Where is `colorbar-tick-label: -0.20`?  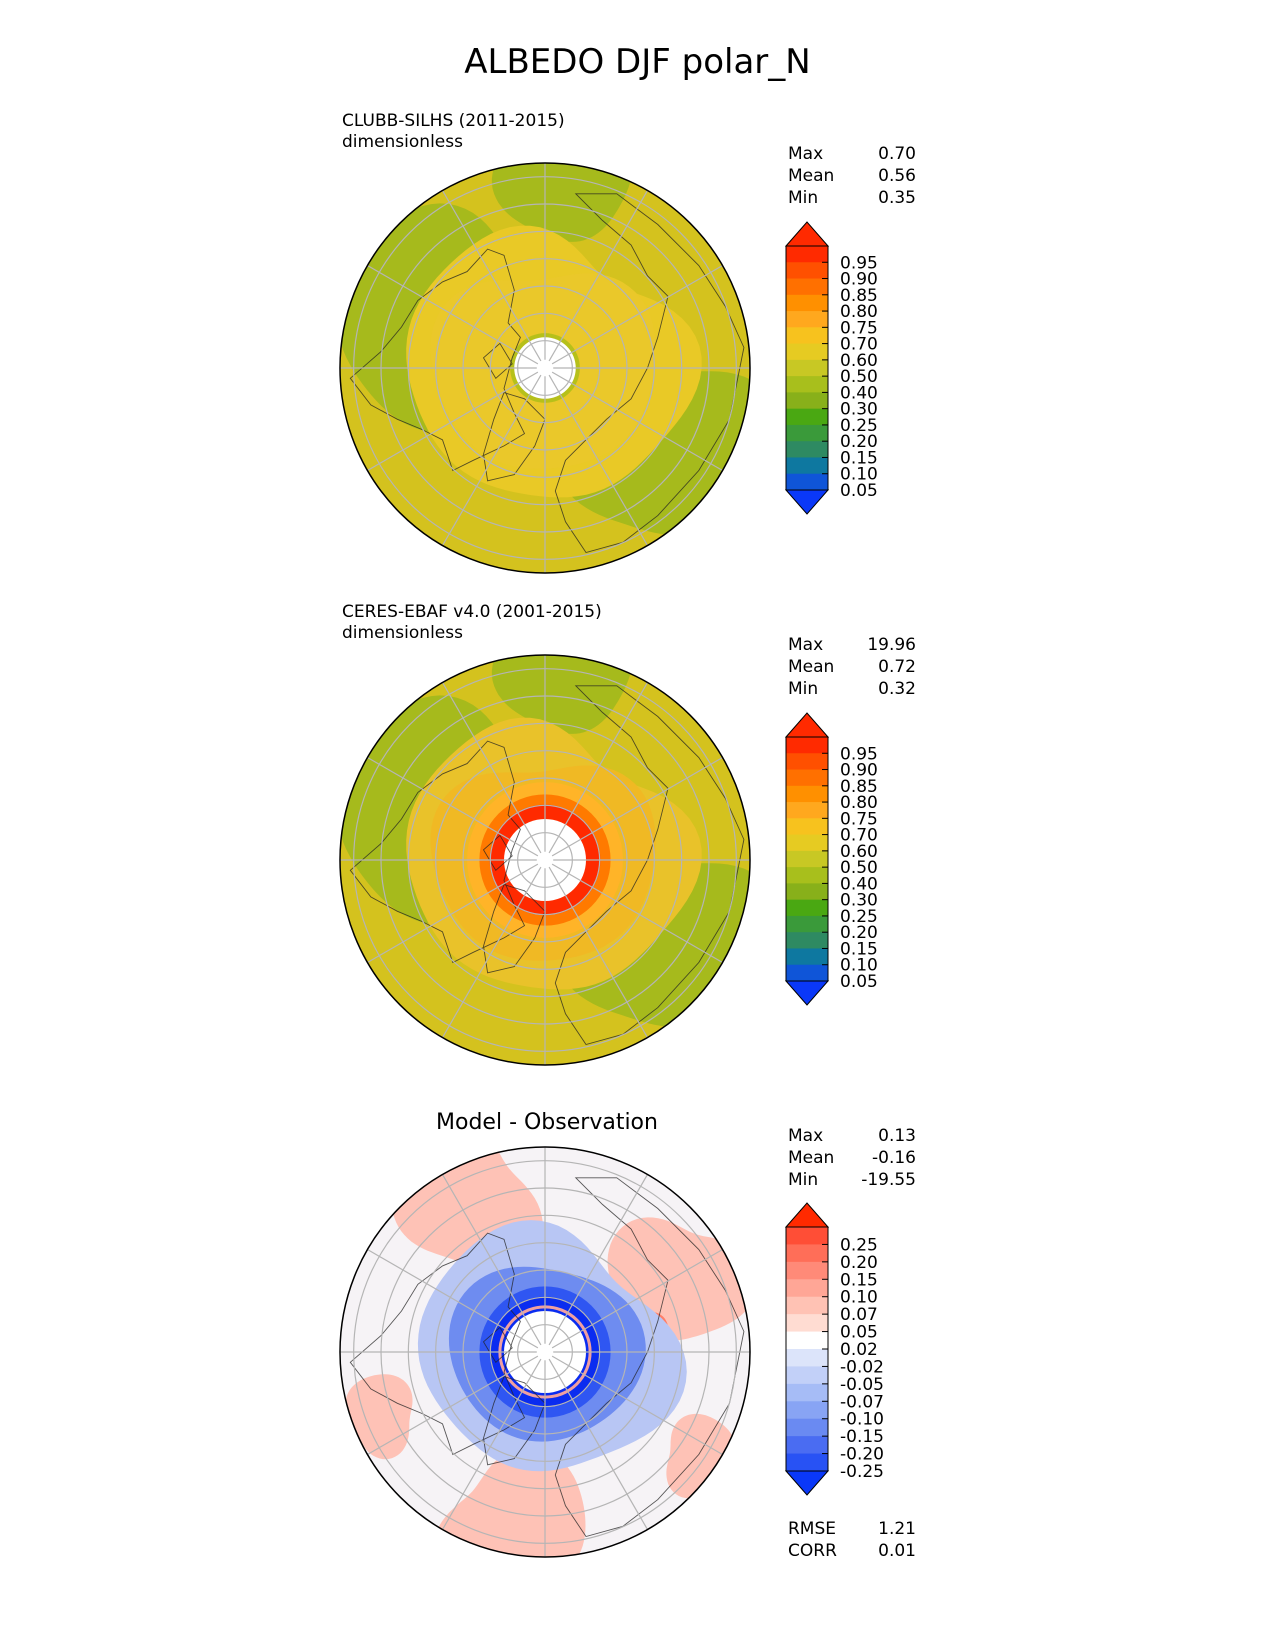 colorbar-tick-label: -0.20 is located at coordinates (862, 1455).